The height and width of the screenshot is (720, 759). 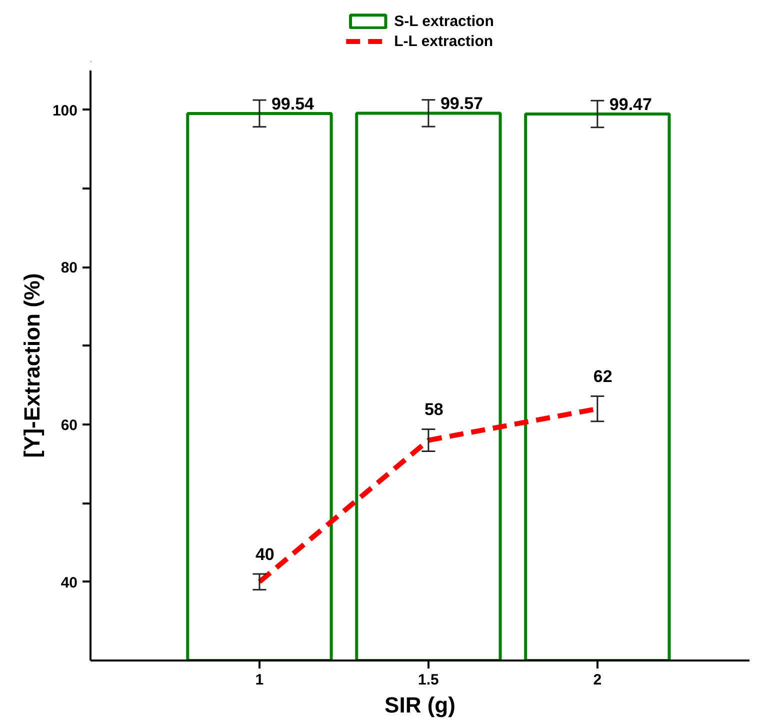 What do you see at coordinates (264, 554) in the screenshot?
I see `data-label: 40` at bounding box center [264, 554].